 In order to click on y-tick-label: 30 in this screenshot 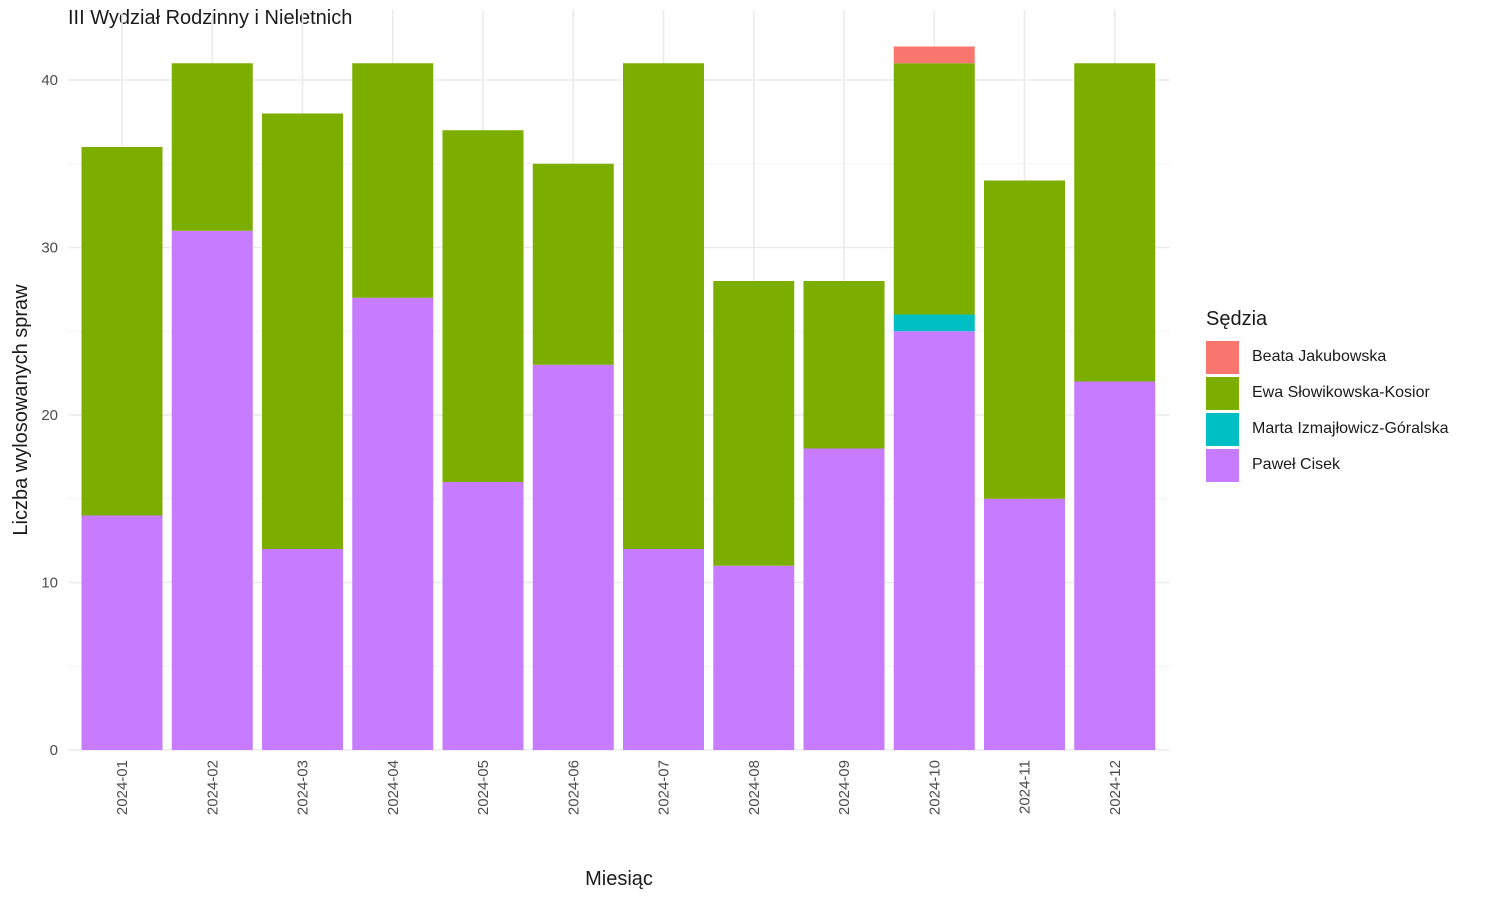, I will do `click(49, 248)`.